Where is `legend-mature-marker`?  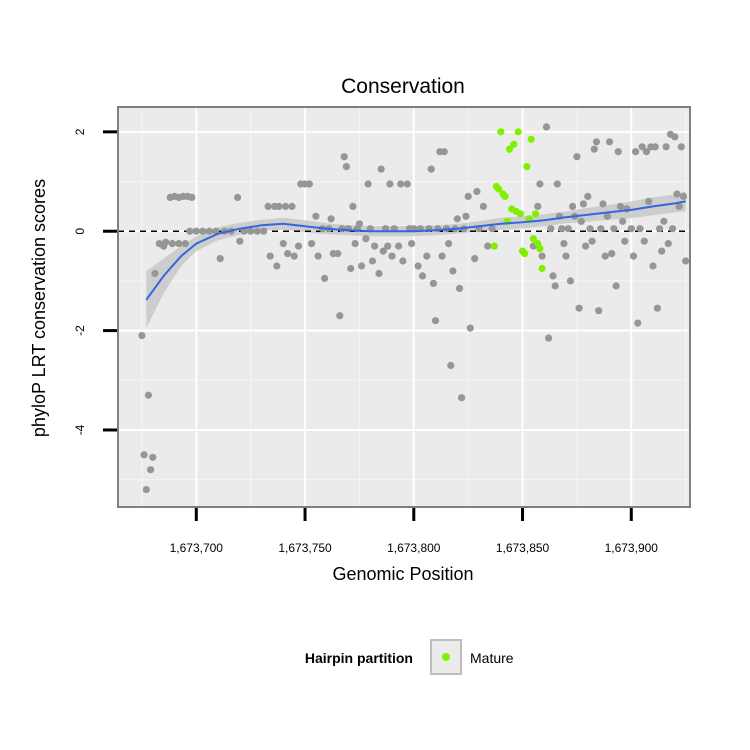
legend-mature-marker is located at coordinates (446, 657).